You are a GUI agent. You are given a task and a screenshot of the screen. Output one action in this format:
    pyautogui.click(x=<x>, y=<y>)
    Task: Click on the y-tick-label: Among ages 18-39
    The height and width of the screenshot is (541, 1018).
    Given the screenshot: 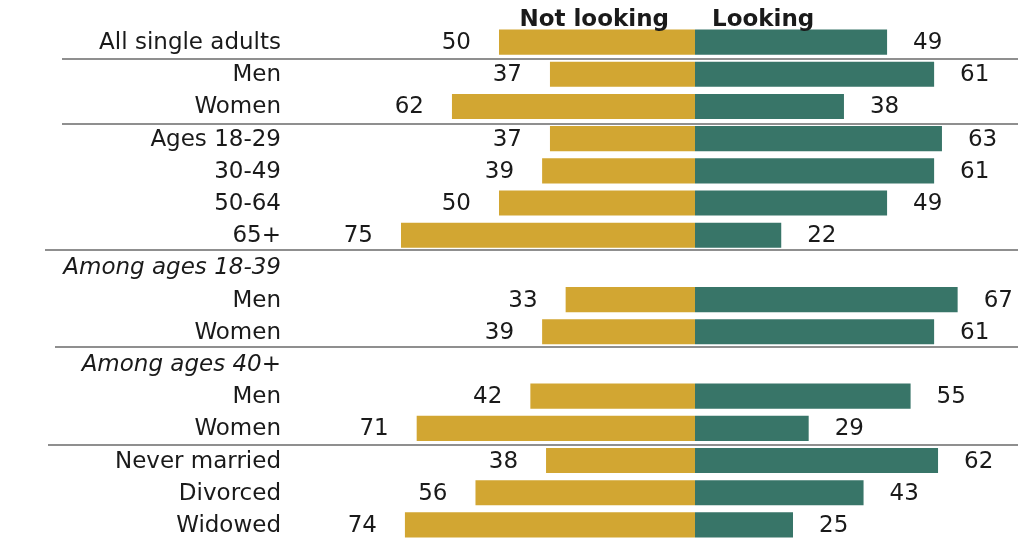 What is the action you would take?
    pyautogui.click(x=171, y=266)
    